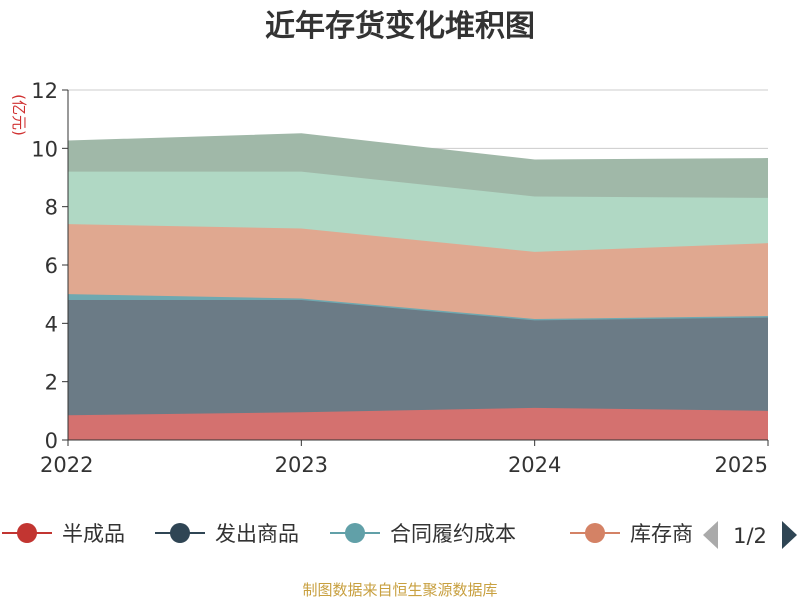 This screenshot has width=800, height=600. Describe the element at coordinates (400, 26) in the screenshot. I see `chart-title: 近年存货变化堆积图` at that location.